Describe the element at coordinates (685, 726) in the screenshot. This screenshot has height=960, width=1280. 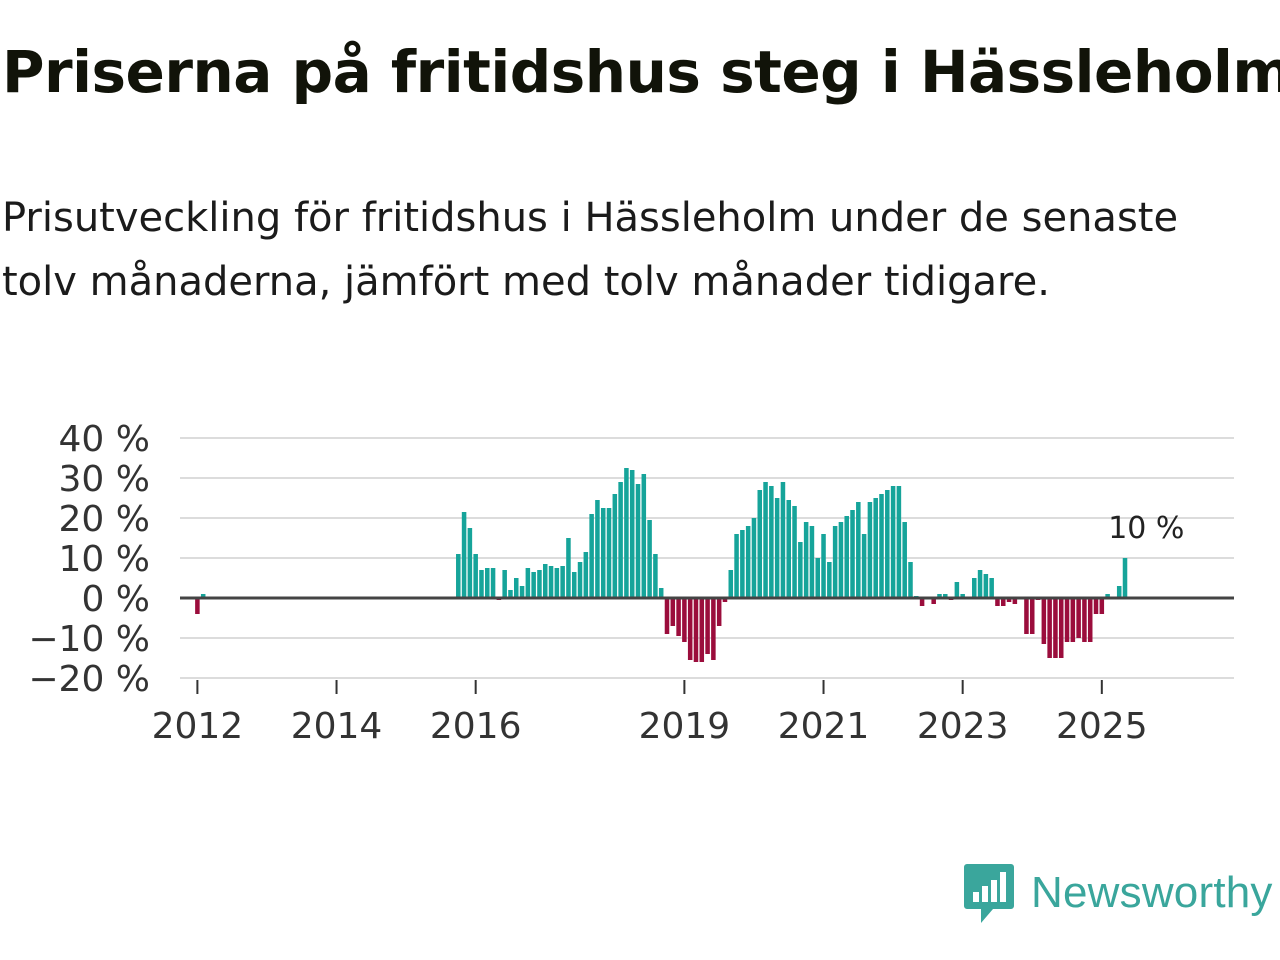
I see `x-tick-label: 2019` at that location.